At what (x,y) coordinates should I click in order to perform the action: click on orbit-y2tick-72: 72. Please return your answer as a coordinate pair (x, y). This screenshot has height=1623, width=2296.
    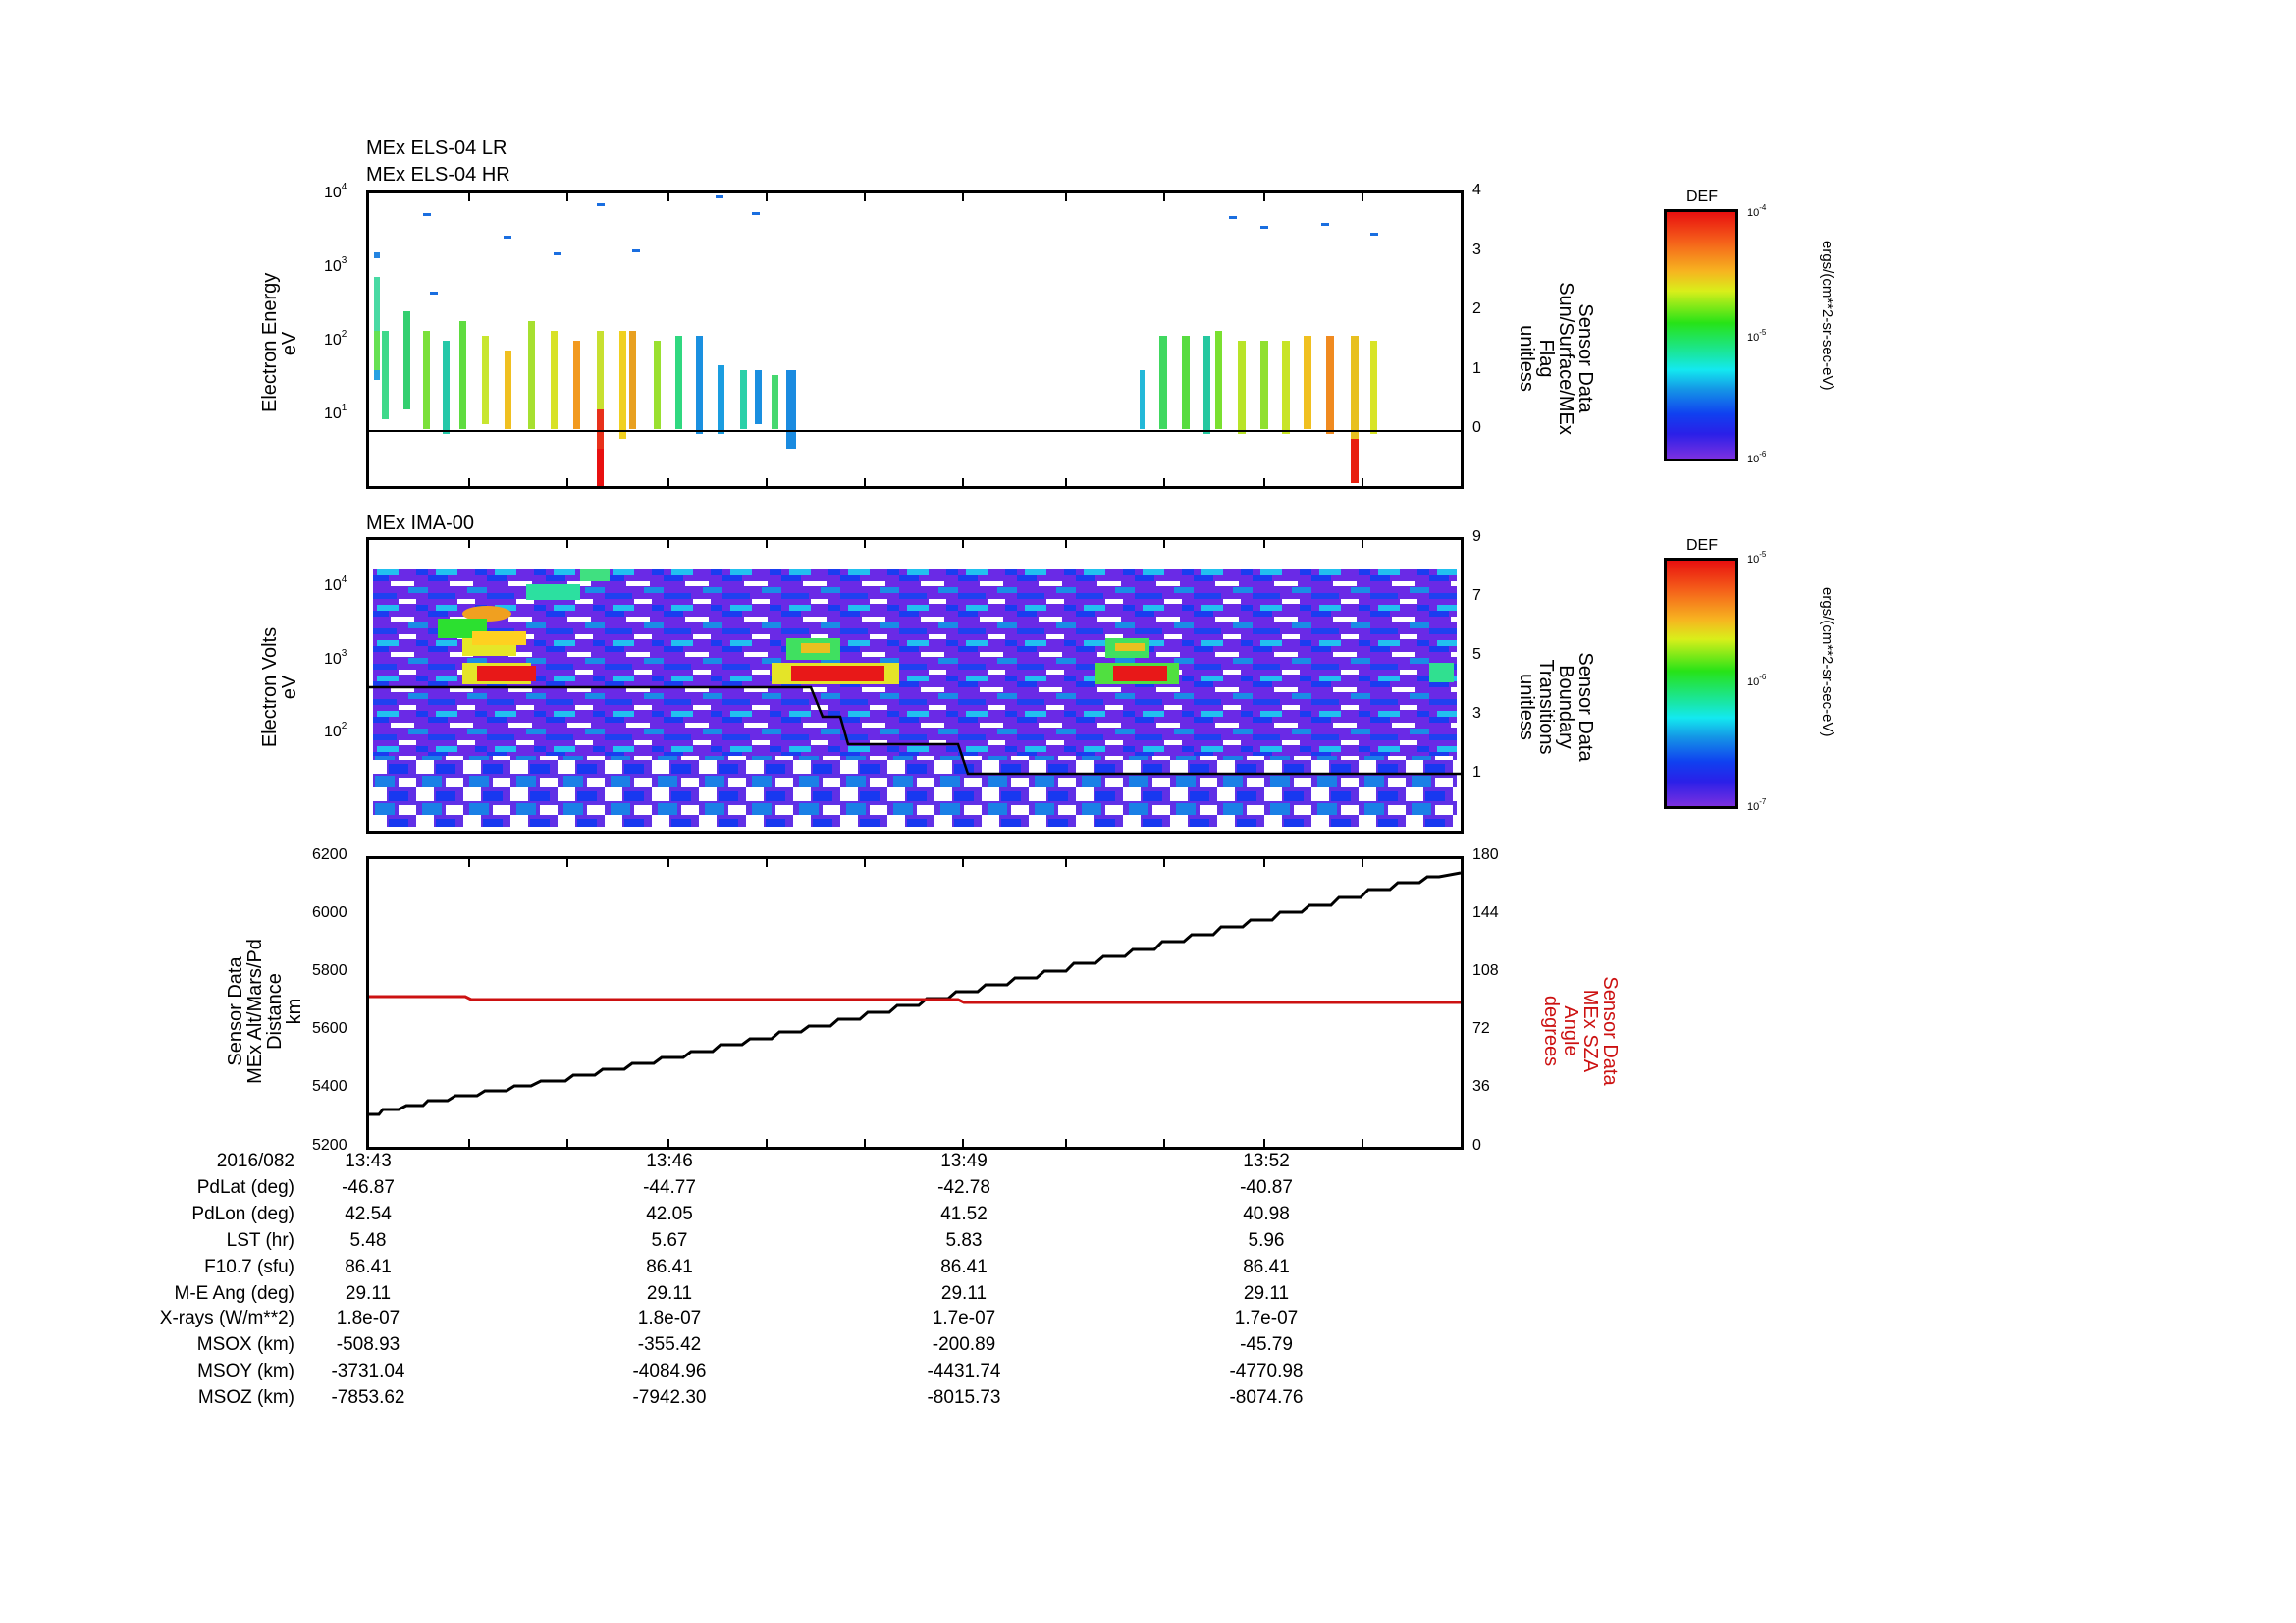
    Looking at the image, I should click on (1481, 1028).